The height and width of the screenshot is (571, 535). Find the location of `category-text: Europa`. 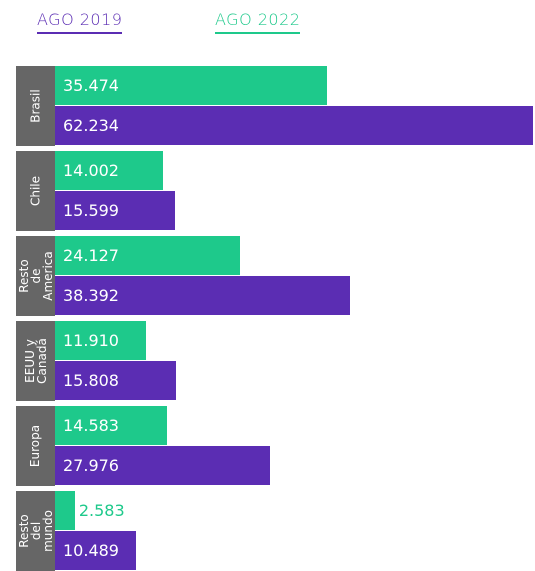

category-text: Europa is located at coordinates (35, 446).